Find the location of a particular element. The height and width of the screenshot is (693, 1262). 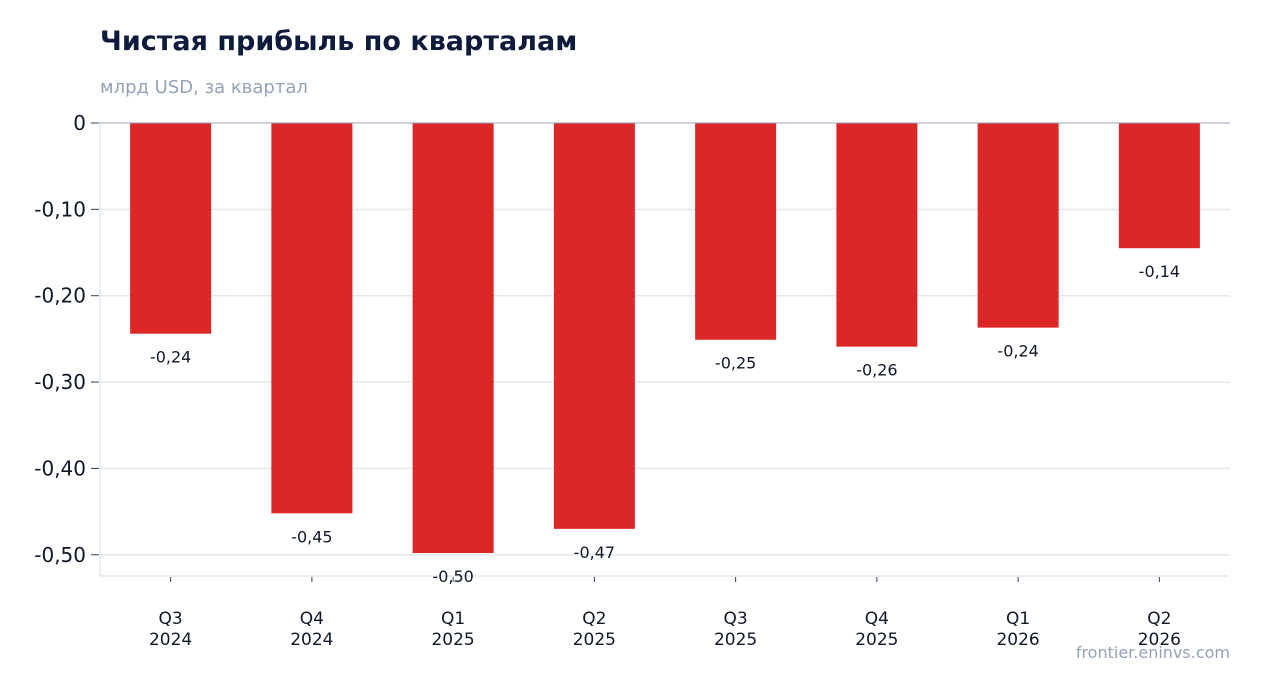

data-label: -0,45 is located at coordinates (311, 536).